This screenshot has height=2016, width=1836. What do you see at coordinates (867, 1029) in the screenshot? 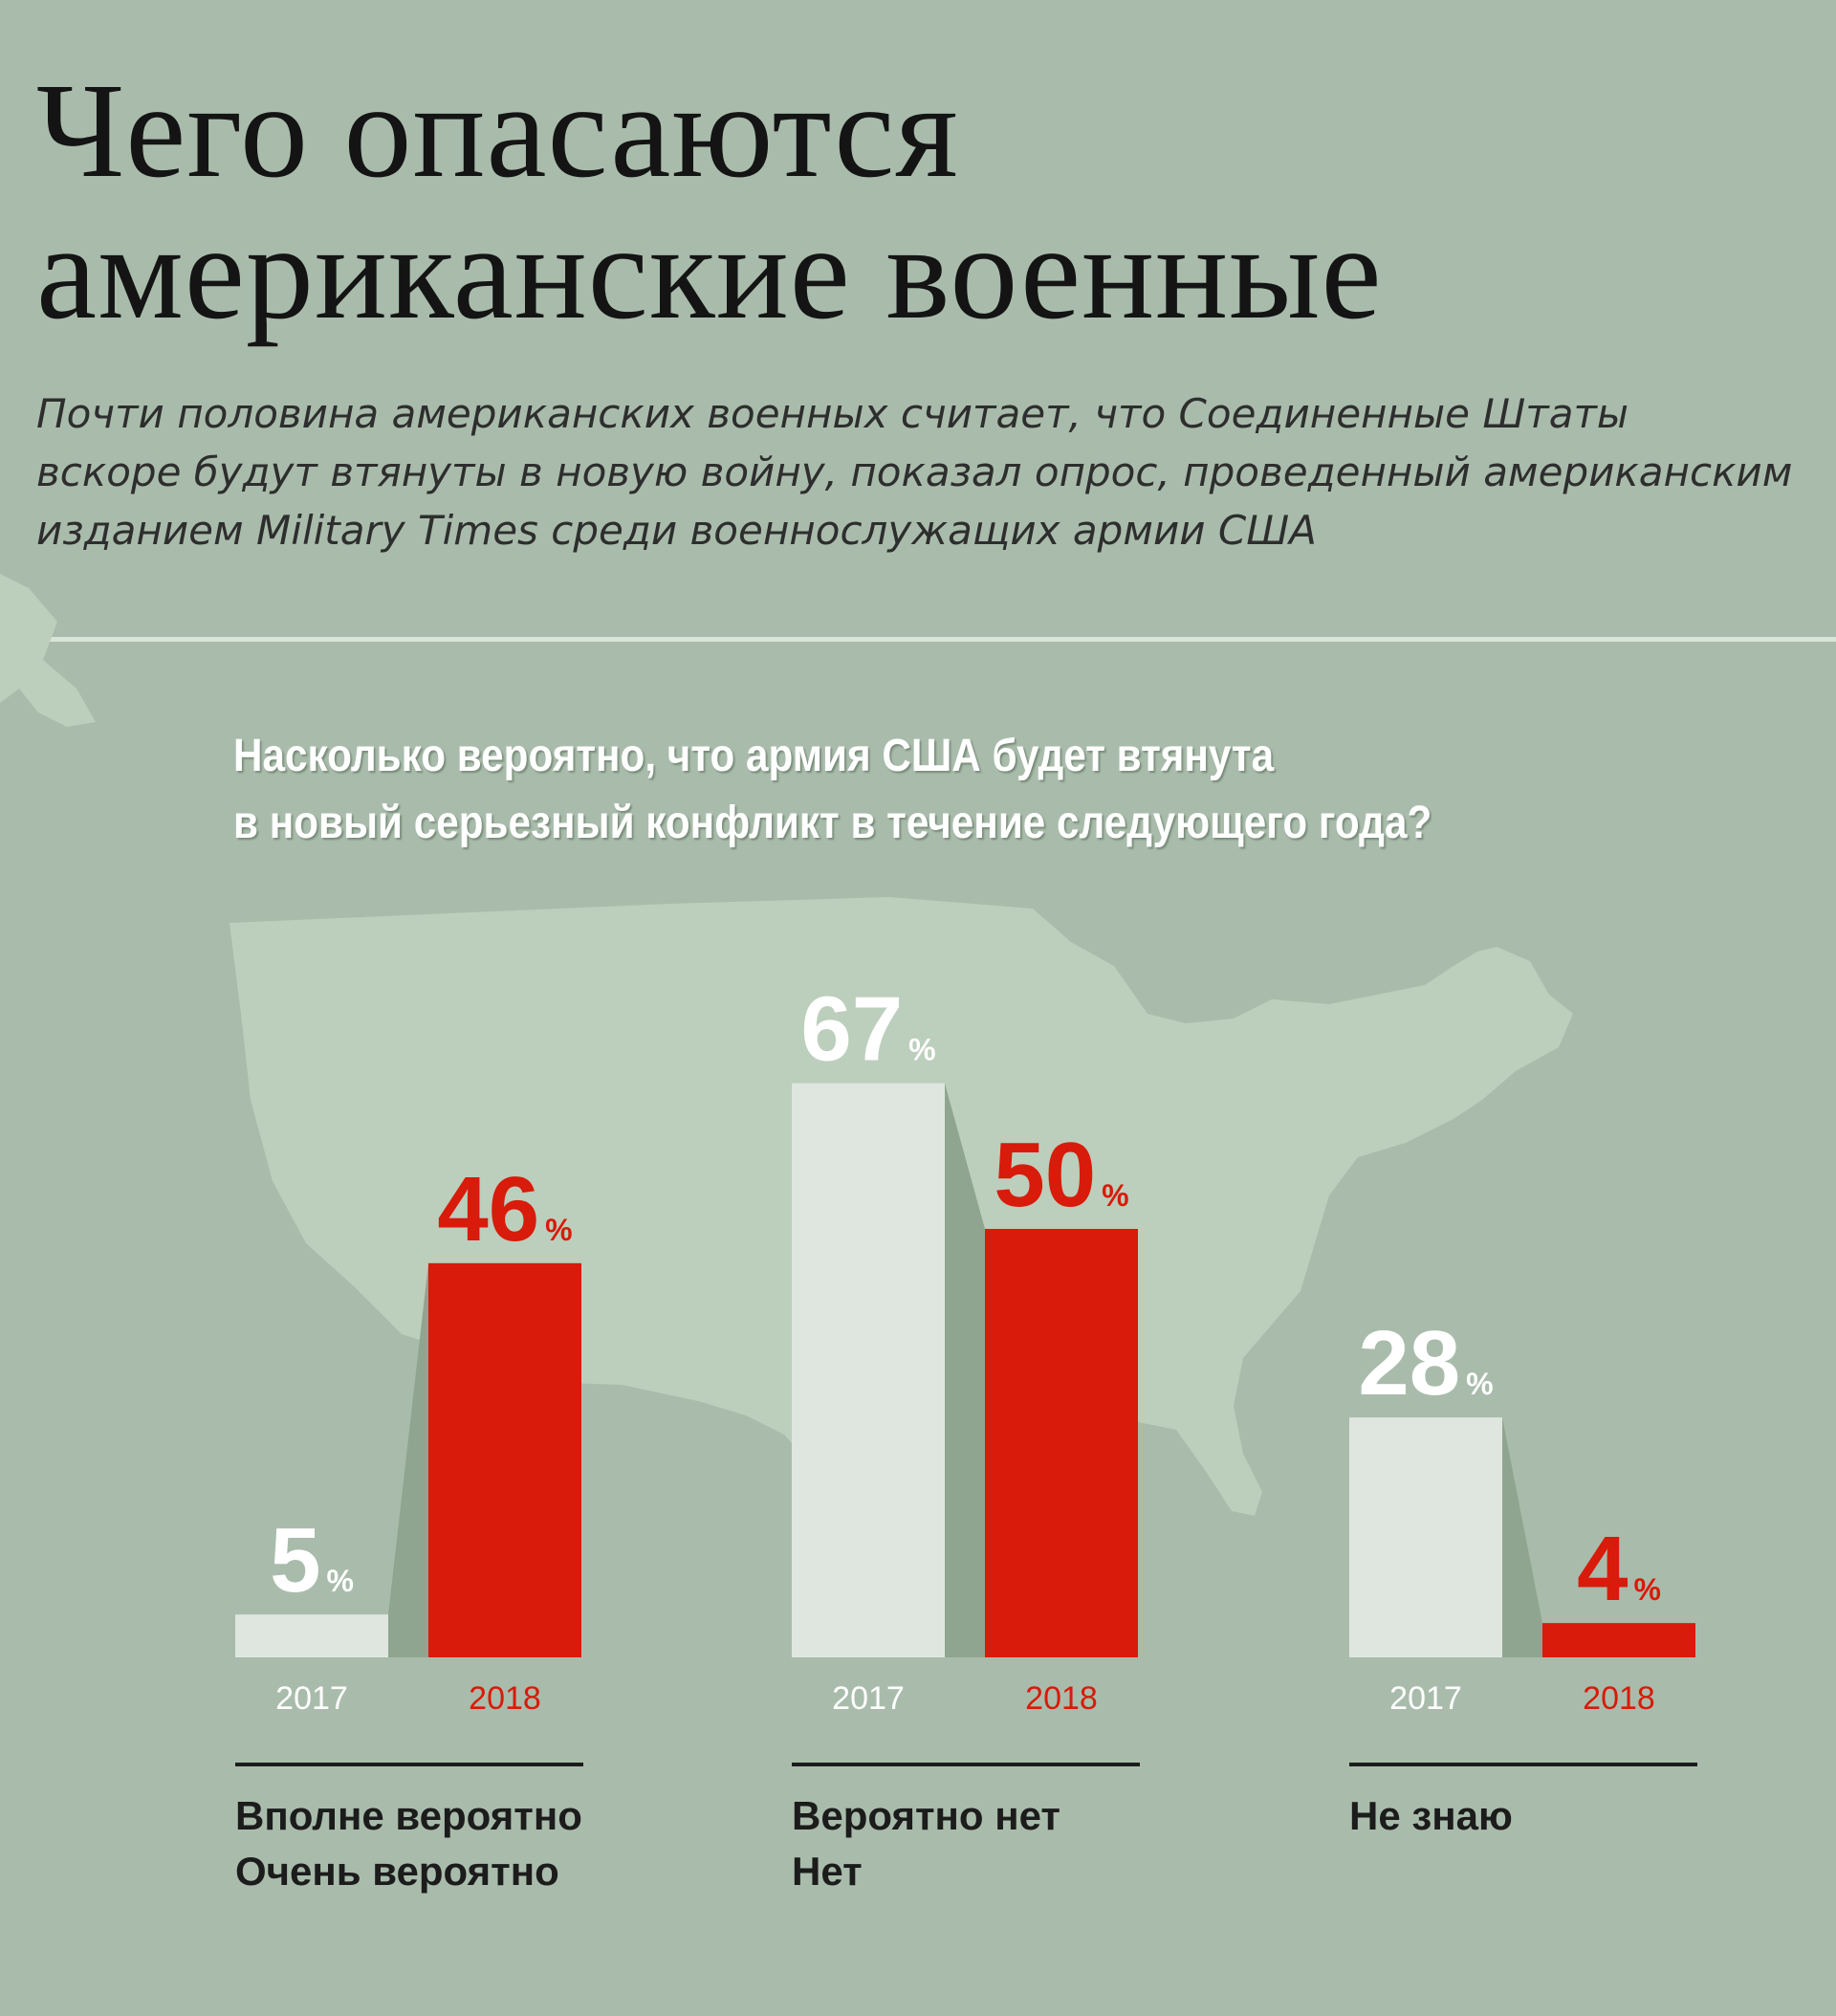
I see `value-label-unlikely-2017: 67%` at bounding box center [867, 1029].